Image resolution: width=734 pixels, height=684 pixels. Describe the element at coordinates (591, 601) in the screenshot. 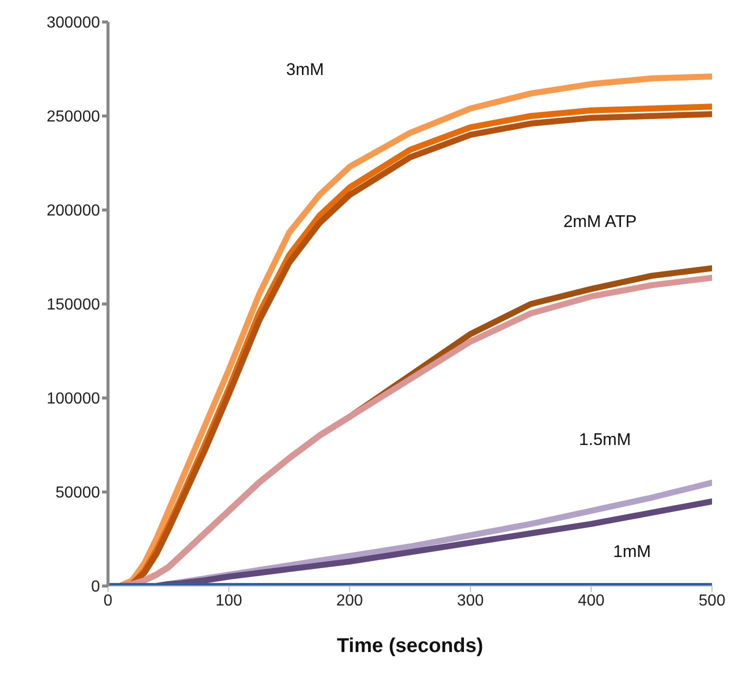

I see `x-tick-label: 400` at that location.